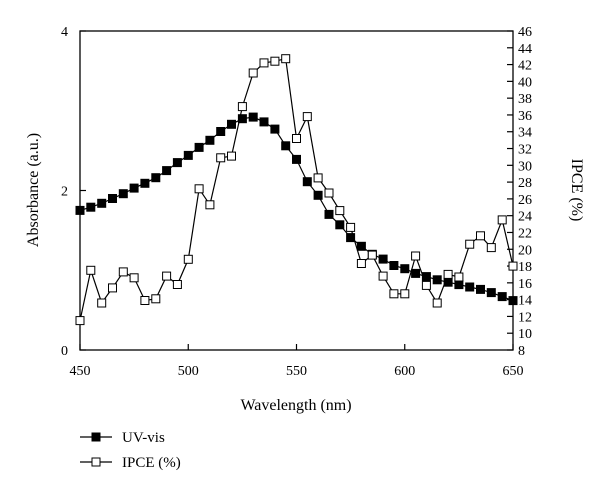 This screenshot has width=600, height=494. Describe the element at coordinates (525, 267) in the screenshot. I see `y-right-tick-label-18: 18` at that location.